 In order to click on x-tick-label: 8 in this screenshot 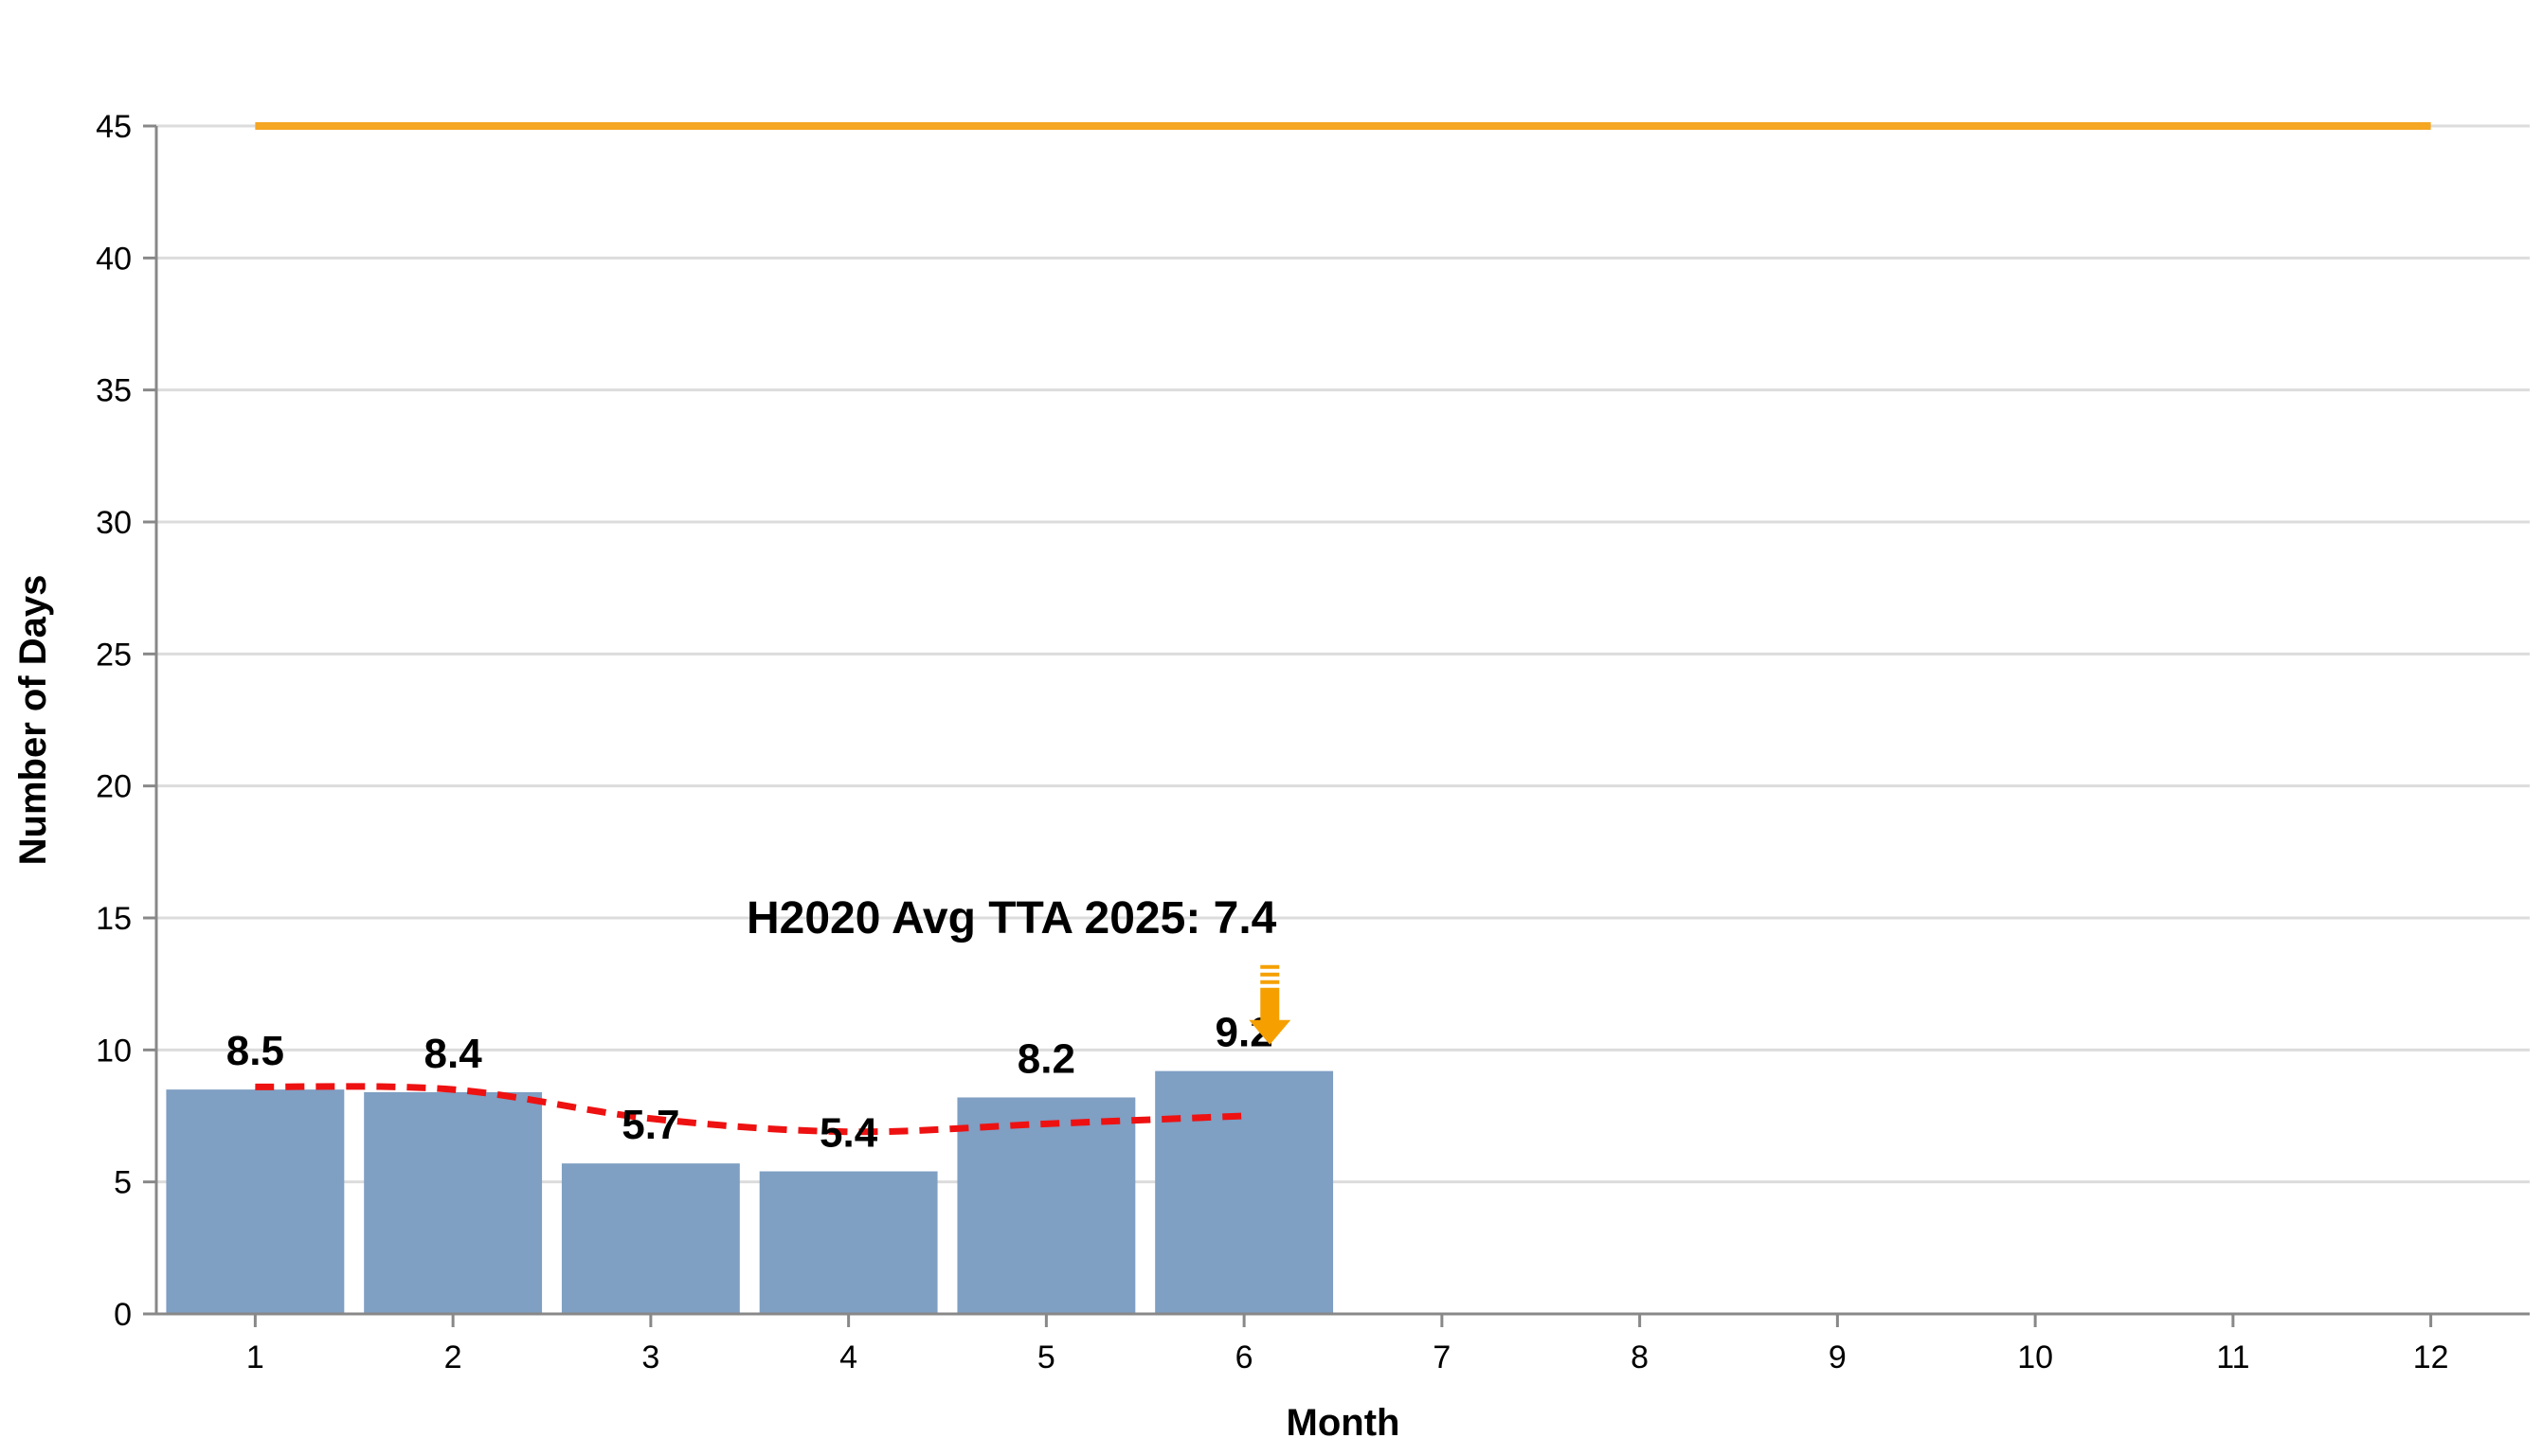, I will do `click(1640, 1357)`.